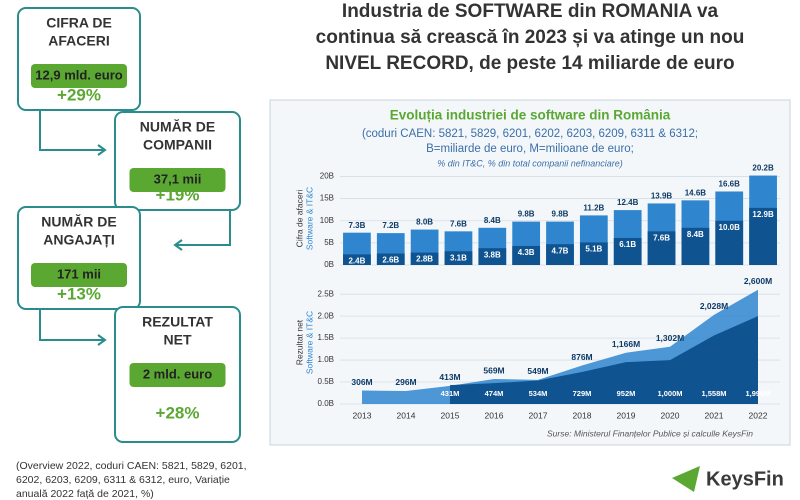  What do you see at coordinates (494, 393) in the screenshot?
I see `value-label: 474M` at bounding box center [494, 393].